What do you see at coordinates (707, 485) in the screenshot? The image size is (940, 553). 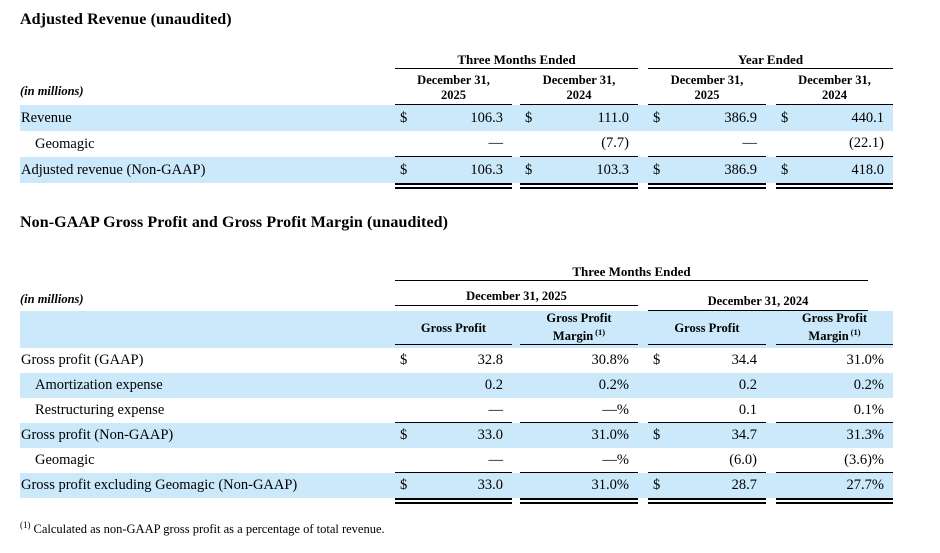 I see `table-cell: $28.7` at bounding box center [707, 485].